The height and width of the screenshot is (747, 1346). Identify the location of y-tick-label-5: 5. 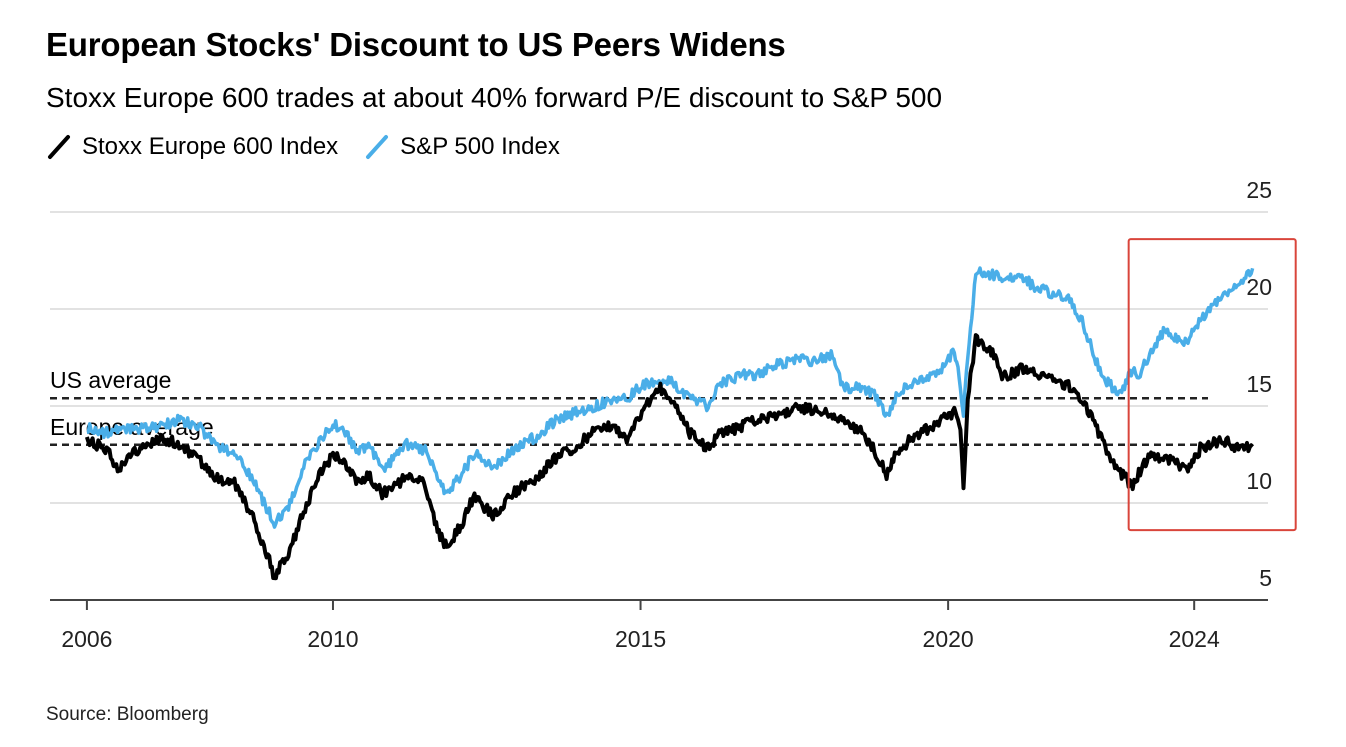
(1265, 578).